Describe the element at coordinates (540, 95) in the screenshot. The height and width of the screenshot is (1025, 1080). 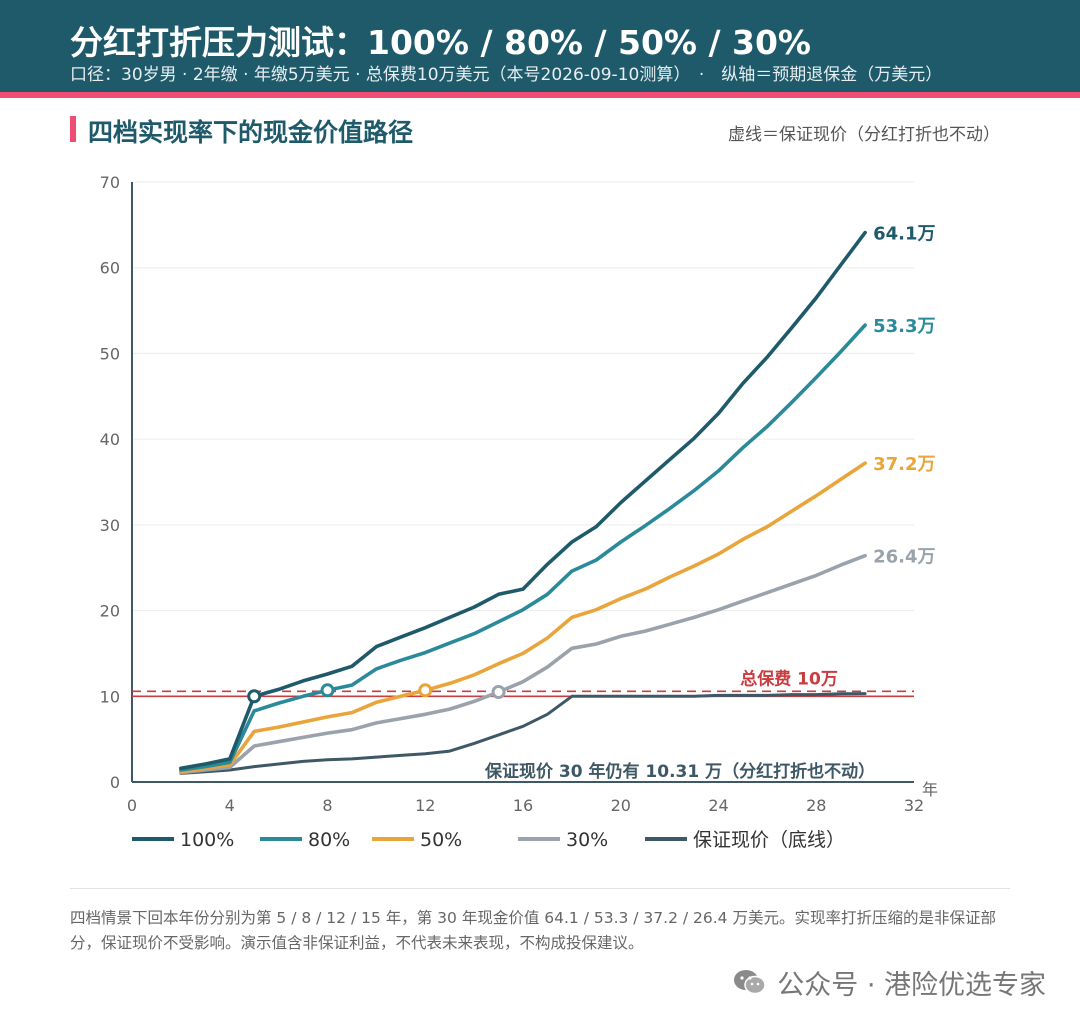
I see `header-accent-stripe` at that location.